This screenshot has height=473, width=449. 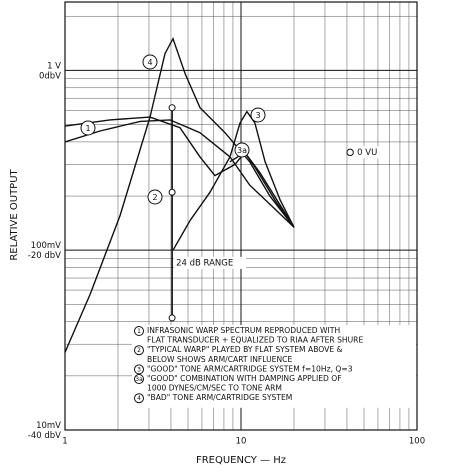 I want to click on legend-key: 3, so click(x=139, y=369).